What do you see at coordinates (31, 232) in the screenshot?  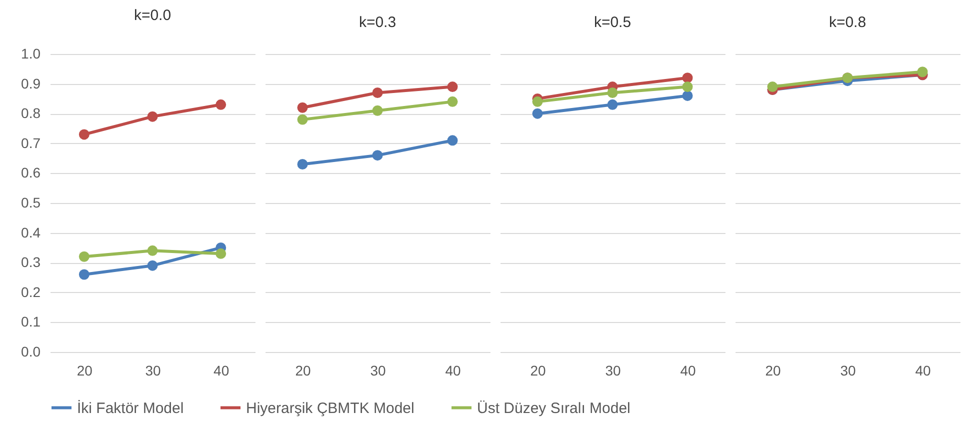 I see `y-tick-label: 0.4` at bounding box center [31, 232].